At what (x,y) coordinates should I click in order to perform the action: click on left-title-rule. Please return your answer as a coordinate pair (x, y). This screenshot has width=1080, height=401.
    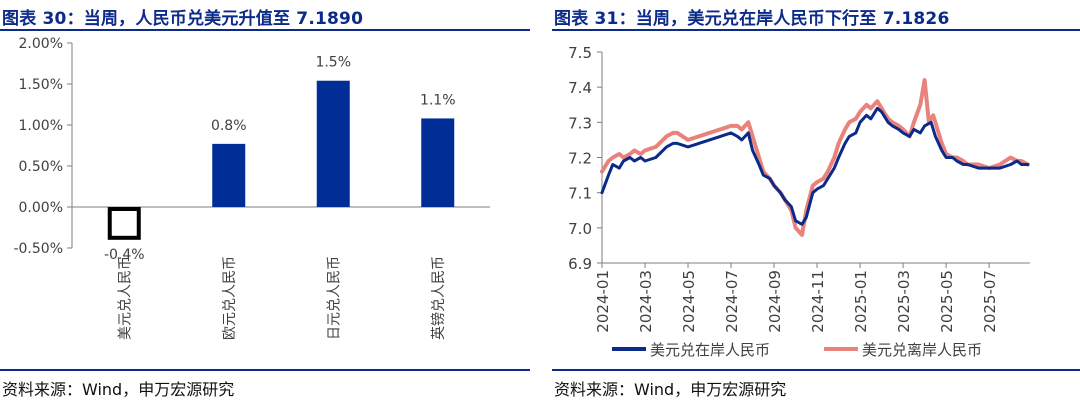
    Looking at the image, I should click on (265, 30).